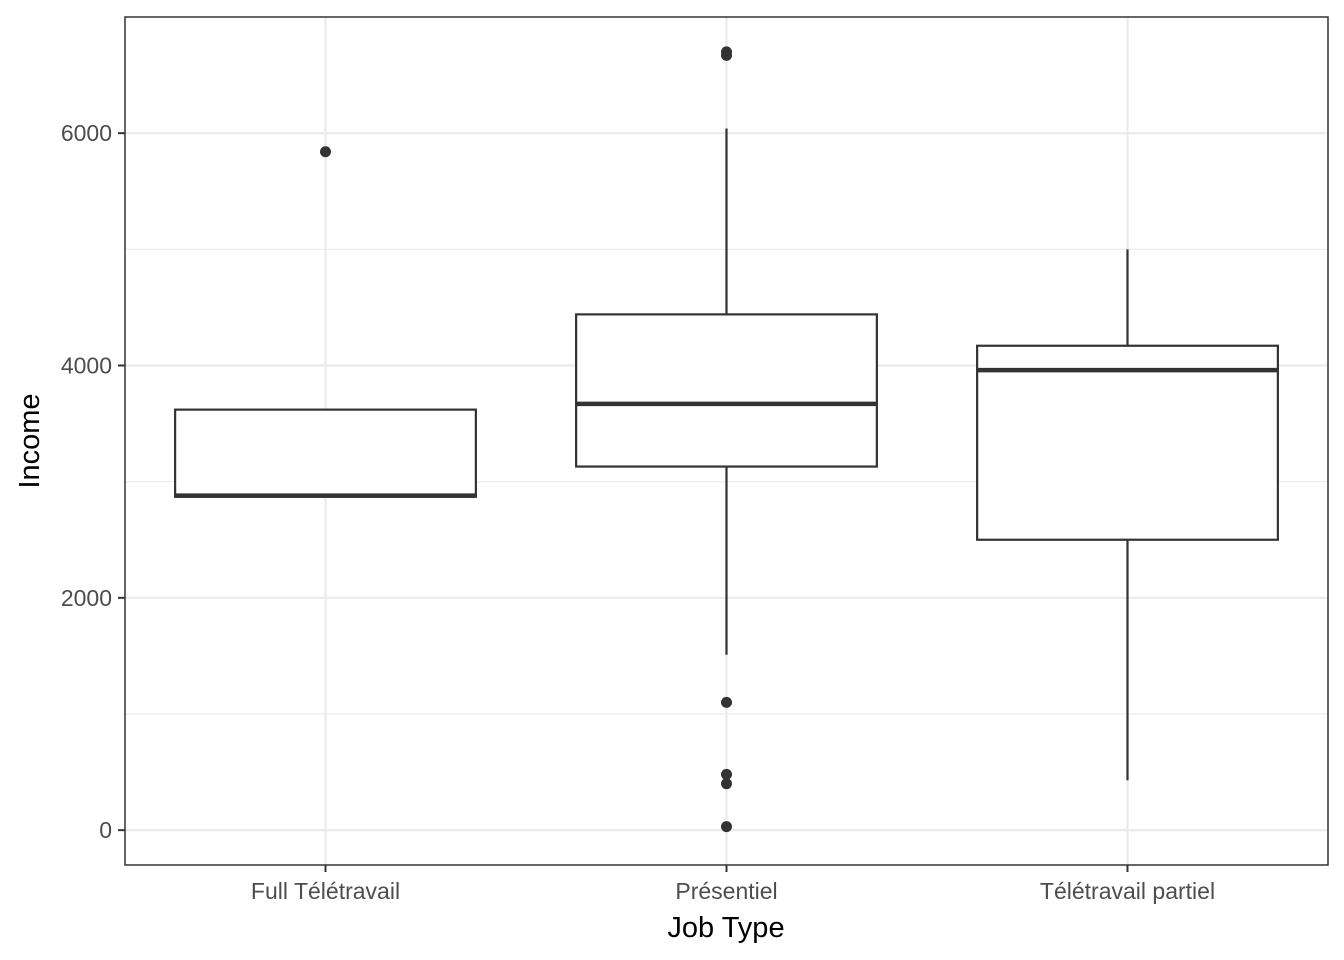 The image size is (1344, 960). I want to click on y-tick-label: 0, so click(105, 830).